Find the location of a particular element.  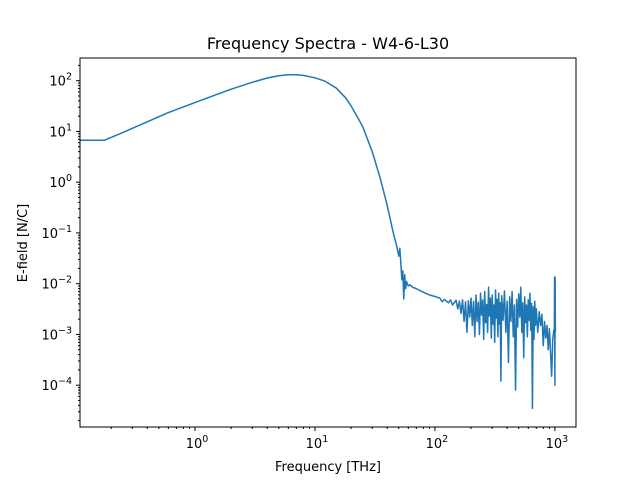

x-tick-label: 10¹ is located at coordinates (317, 443).